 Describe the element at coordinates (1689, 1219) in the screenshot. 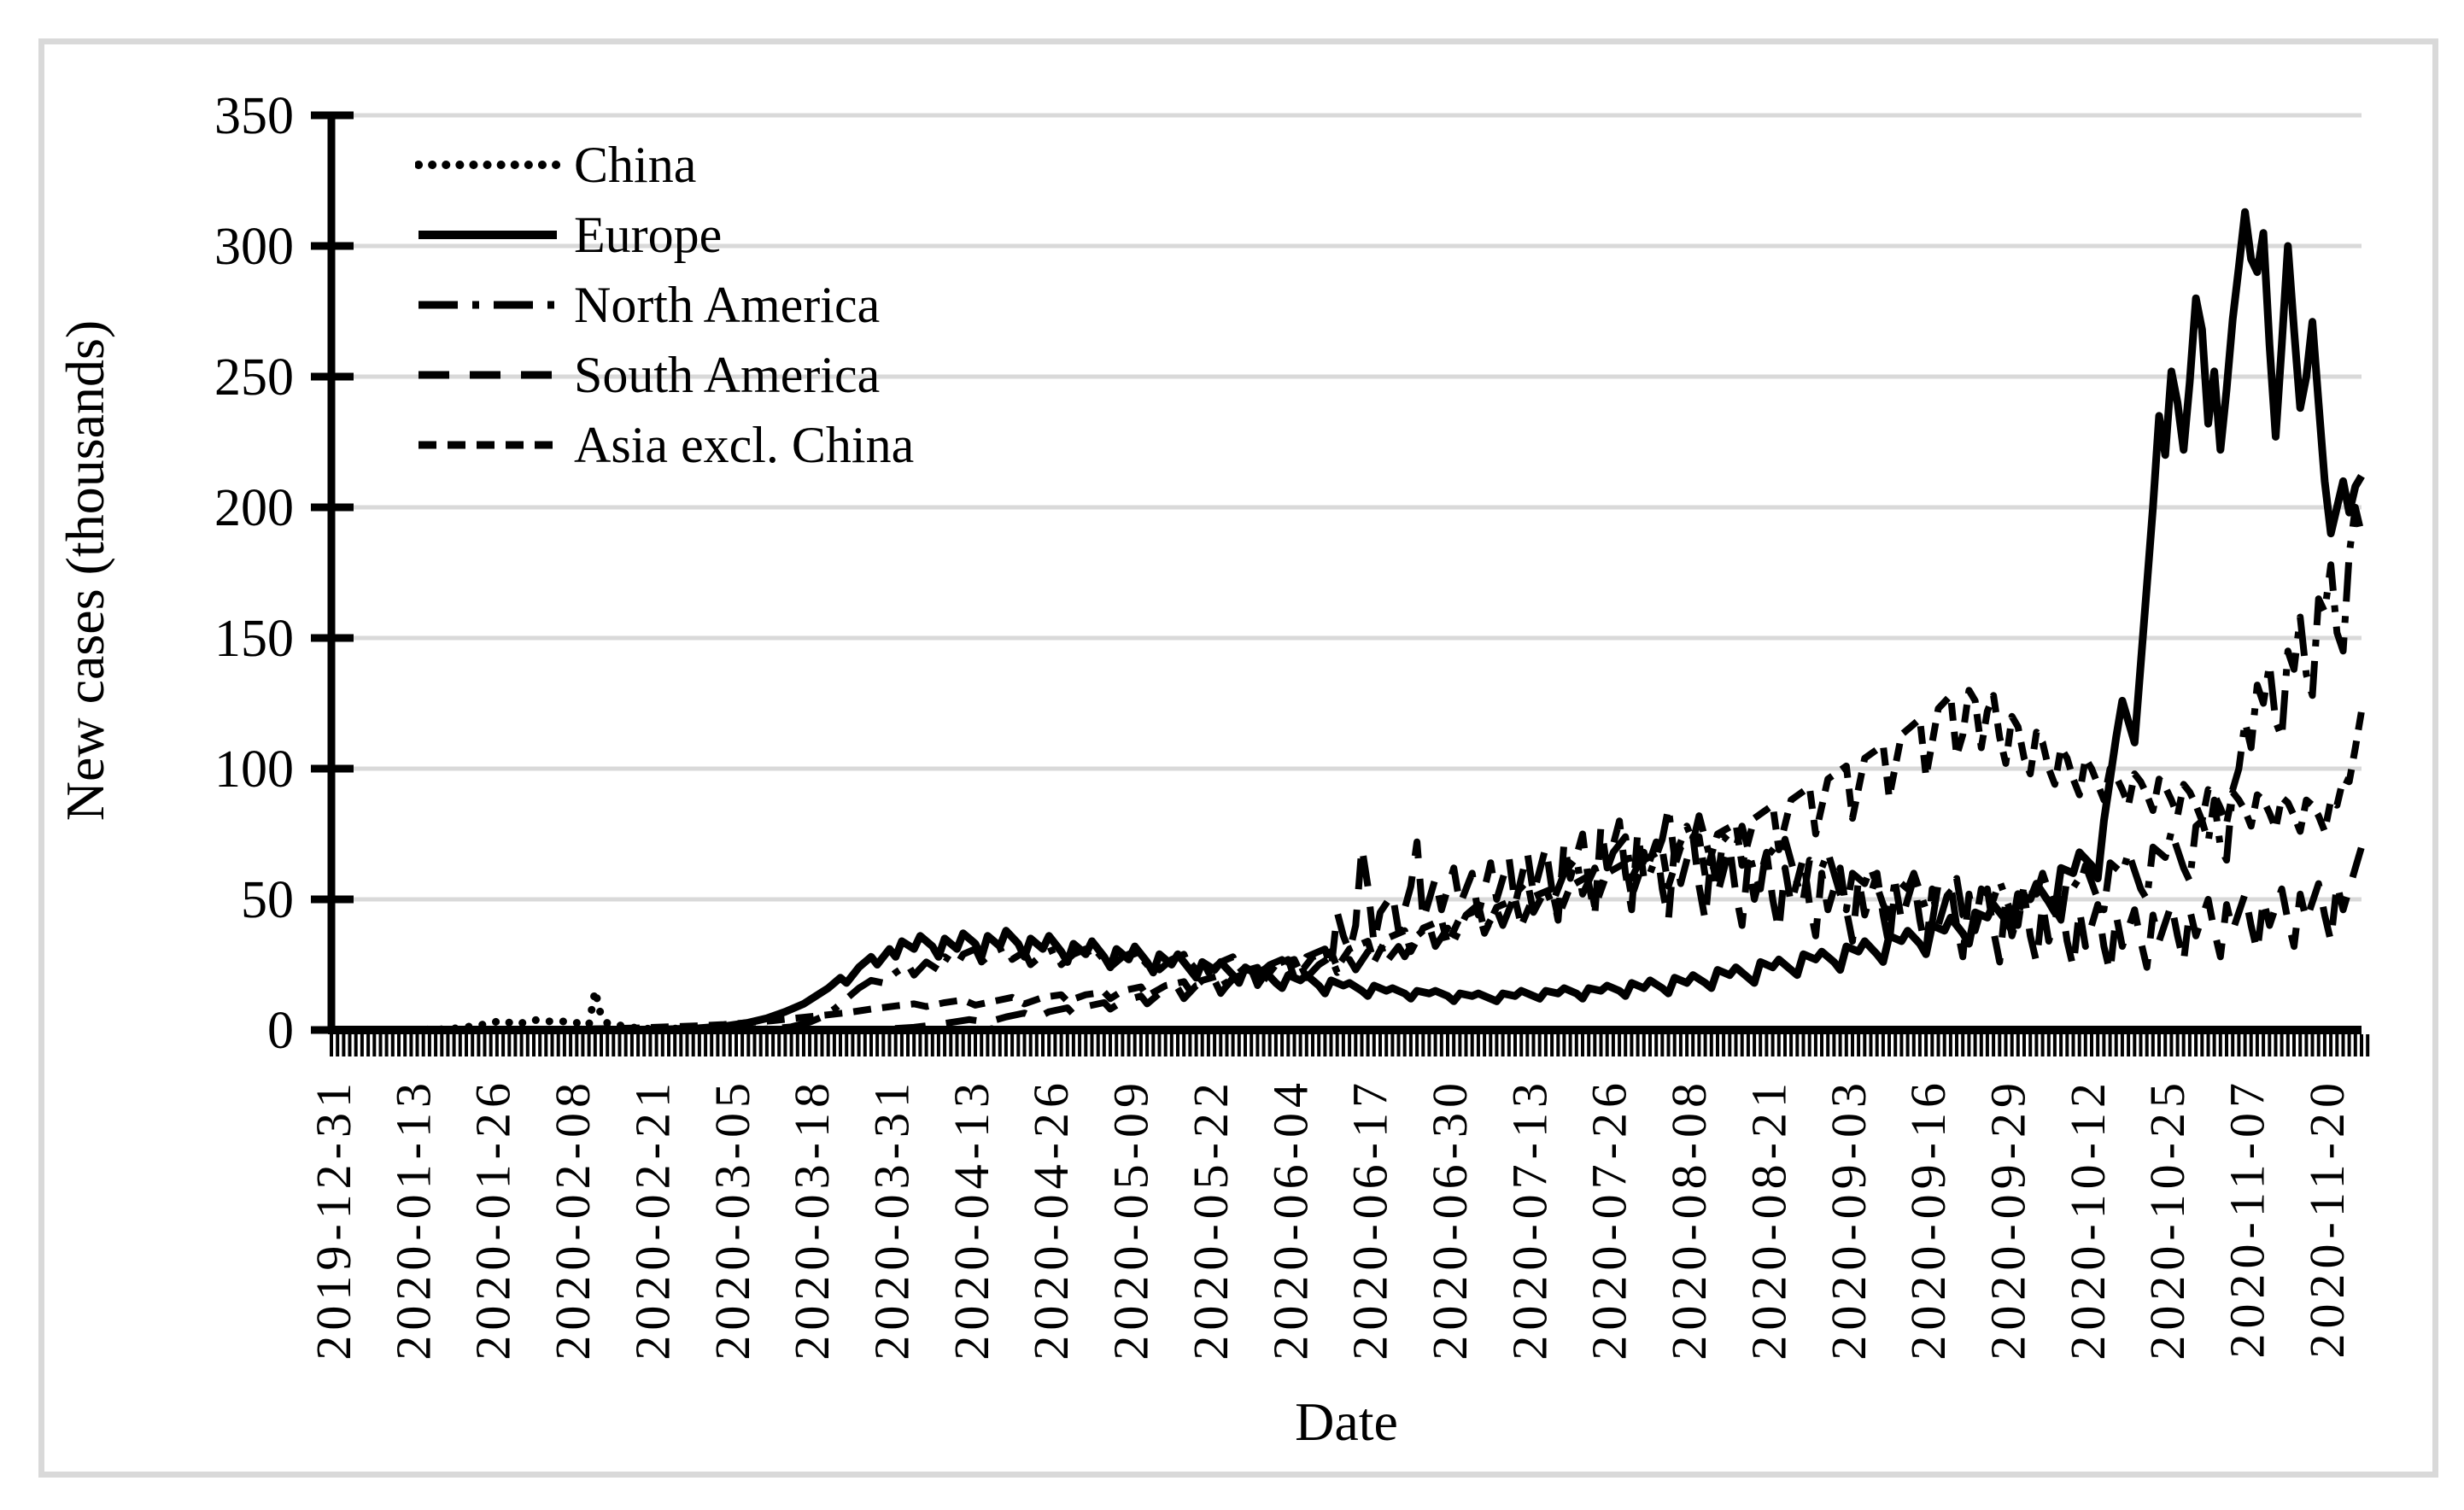

I see `x-tick-label: 2020-08-08` at that location.